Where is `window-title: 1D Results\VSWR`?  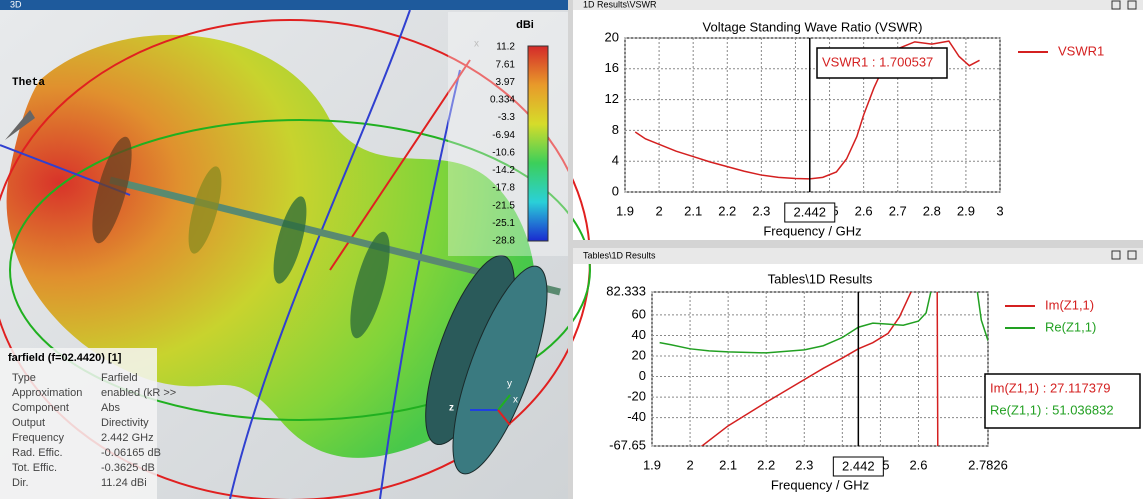 window-title: 1D Results\VSWR is located at coordinates (620, 4).